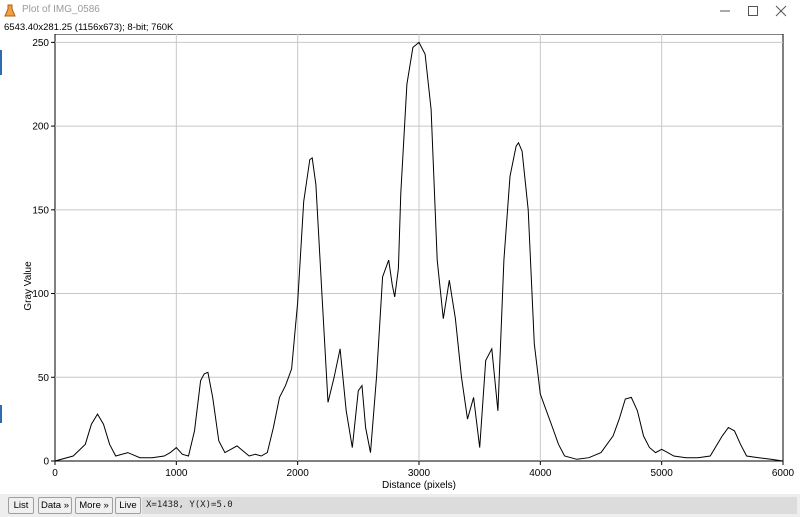 Image resolution: width=800 pixels, height=517 pixels. What do you see at coordinates (725, 11) in the screenshot?
I see `minimize-icon` at bounding box center [725, 11].